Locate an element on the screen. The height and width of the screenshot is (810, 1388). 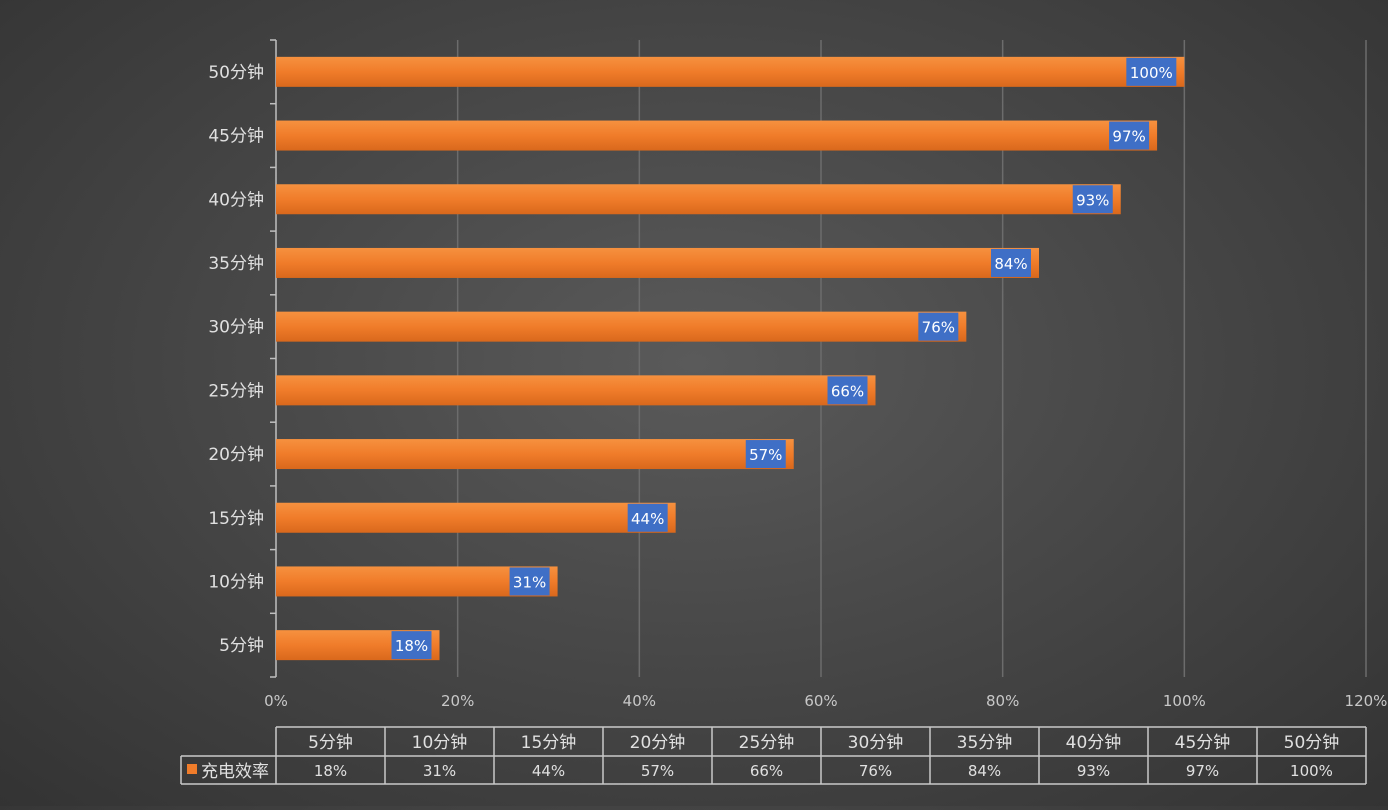
data-label: 31% is located at coordinates (529, 582).